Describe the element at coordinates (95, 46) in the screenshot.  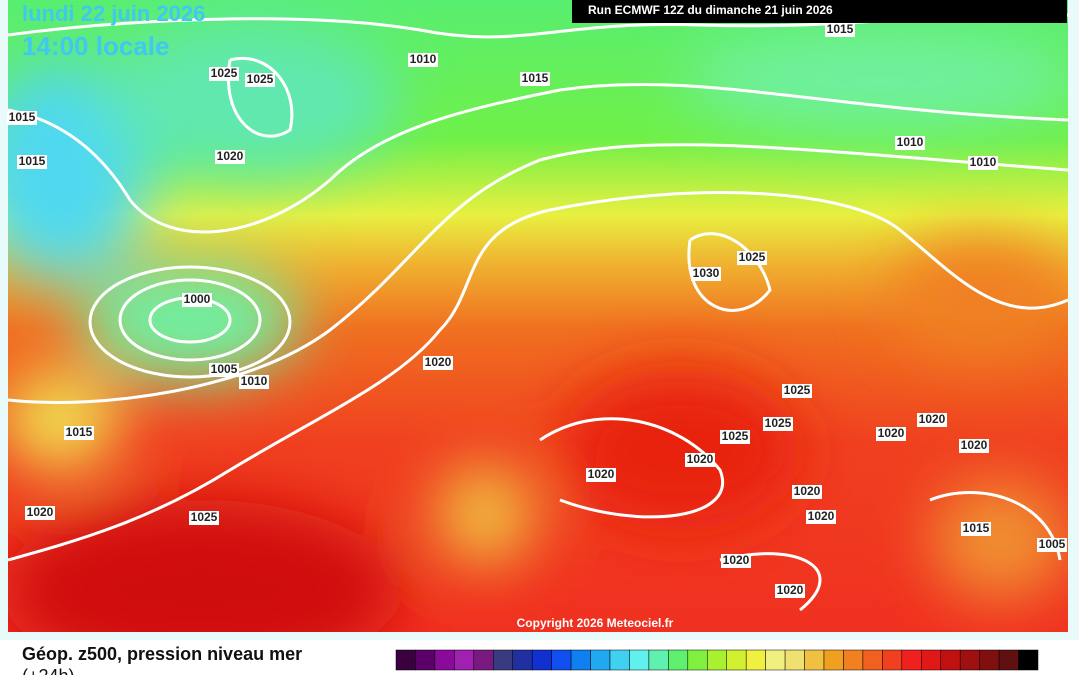
I see `time: 14:00 locale` at that location.